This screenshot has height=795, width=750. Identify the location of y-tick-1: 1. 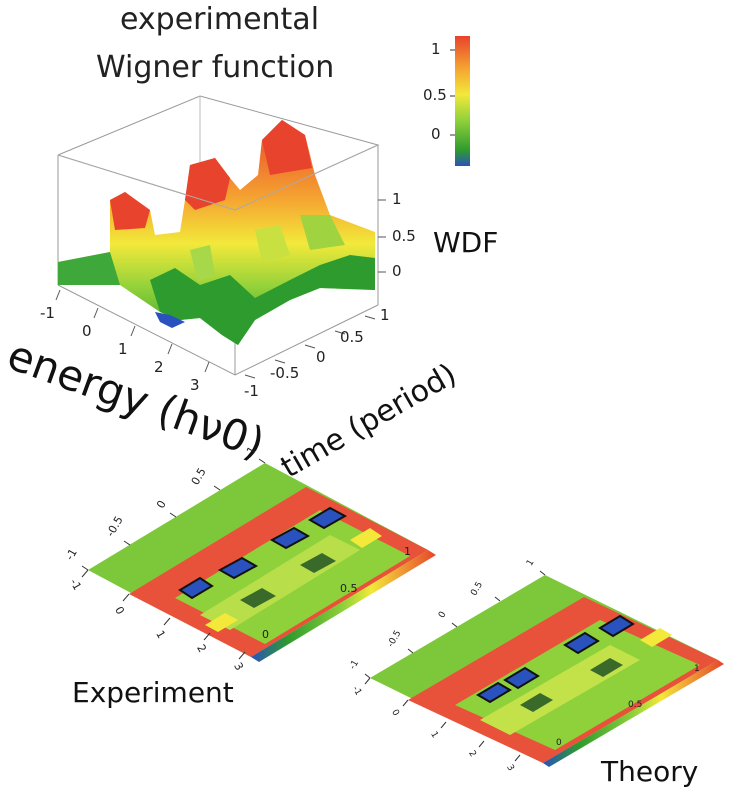
(385, 315).